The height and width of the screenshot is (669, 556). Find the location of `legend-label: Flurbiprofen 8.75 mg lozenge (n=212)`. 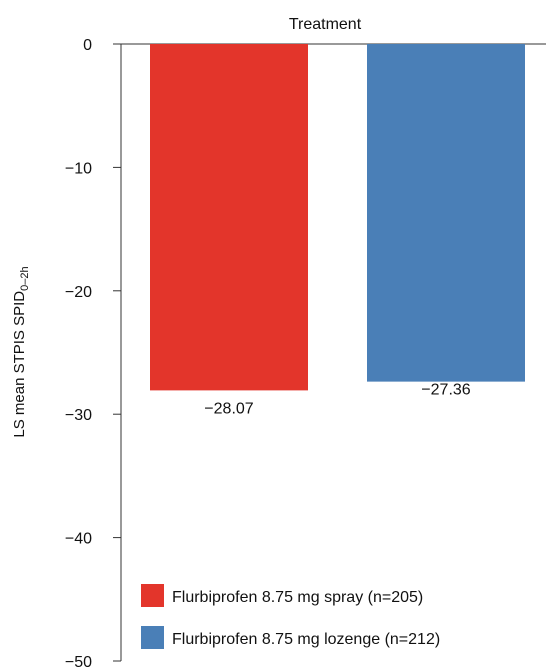

legend-label: Flurbiprofen 8.75 mg lozenge (n=212) is located at coordinates (306, 639).